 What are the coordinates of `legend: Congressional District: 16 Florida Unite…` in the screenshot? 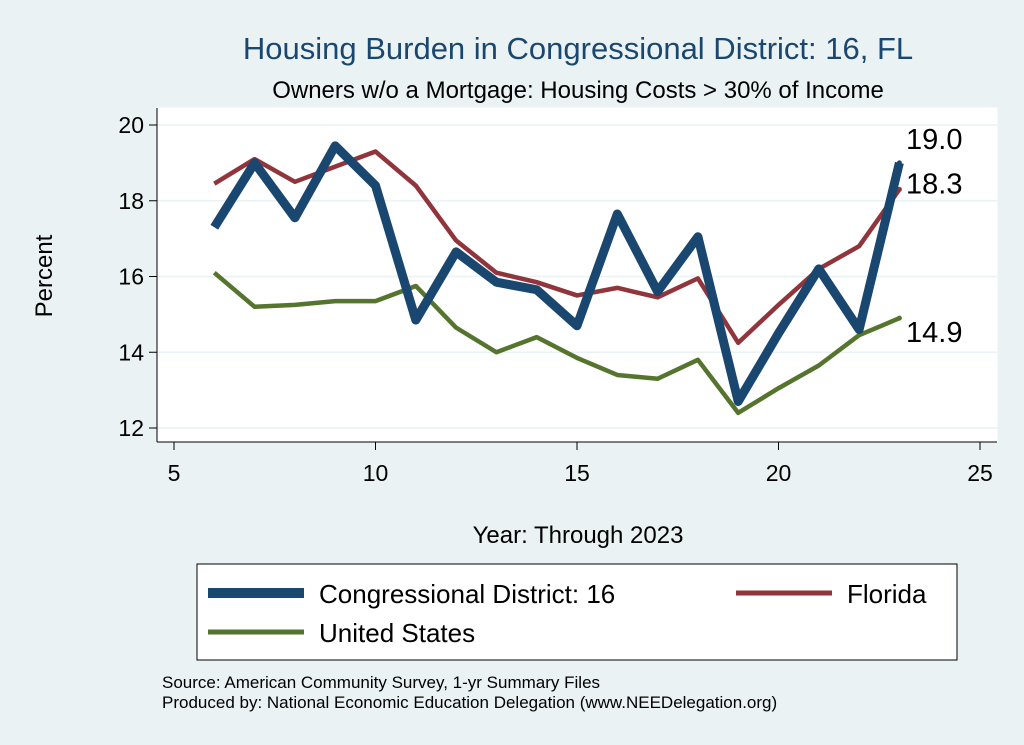 It's located at (577, 612).